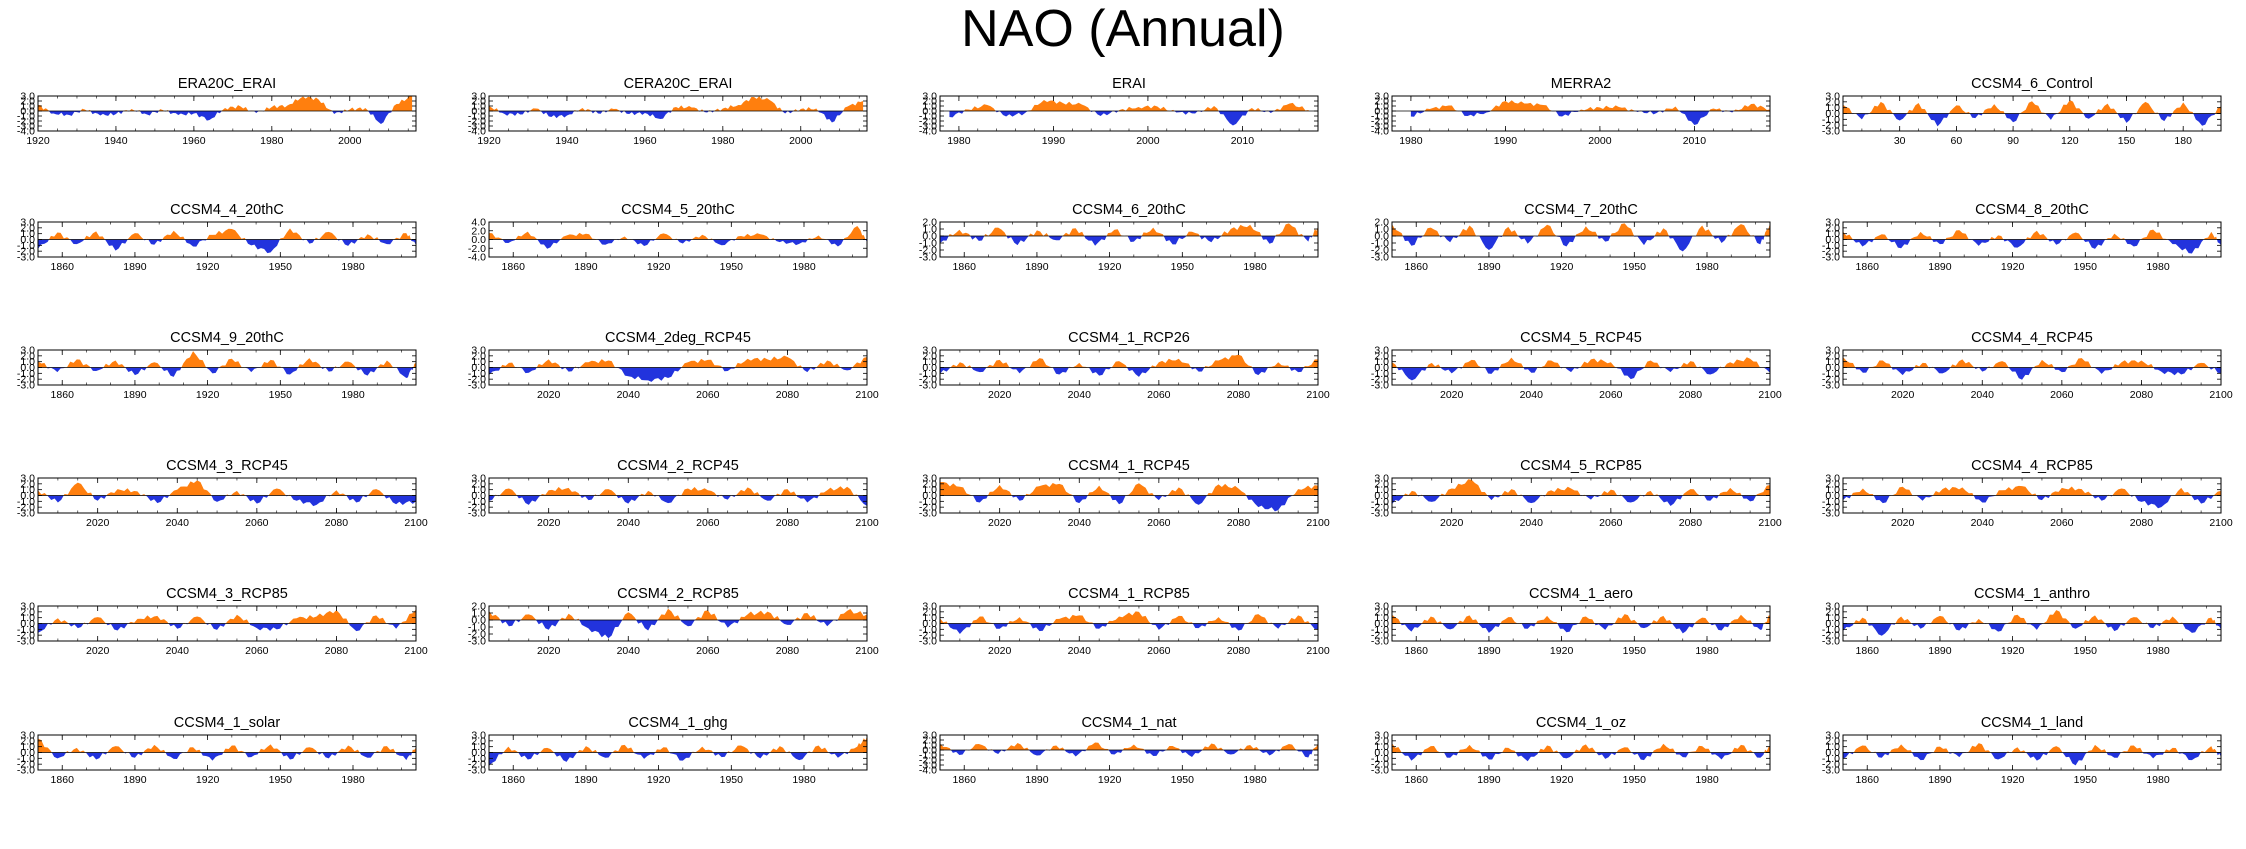  I want to click on y-tick-label: -4.0, so click(1380, 132).